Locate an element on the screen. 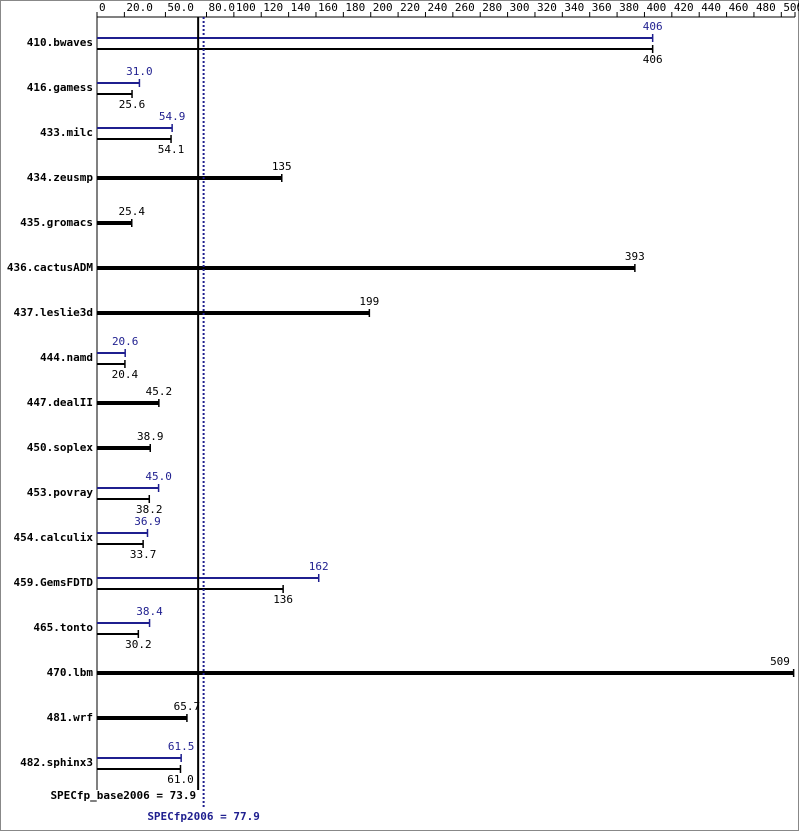 Image resolution: width=799 pixels, height=831 pixels. value-label: 25.4 is located at coordinates (132, 211).